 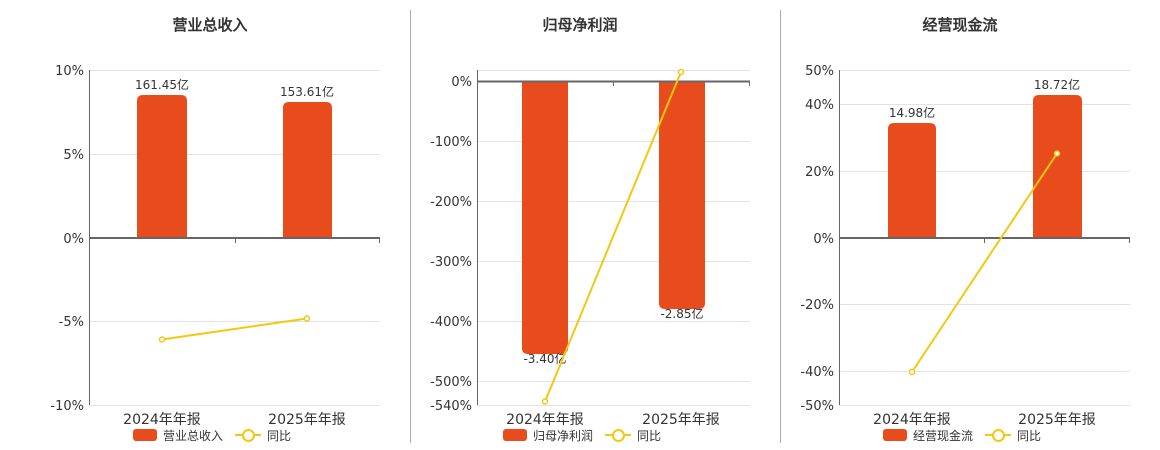 I want to click on y-tick-label: -10%, so click(x=67, y=406).